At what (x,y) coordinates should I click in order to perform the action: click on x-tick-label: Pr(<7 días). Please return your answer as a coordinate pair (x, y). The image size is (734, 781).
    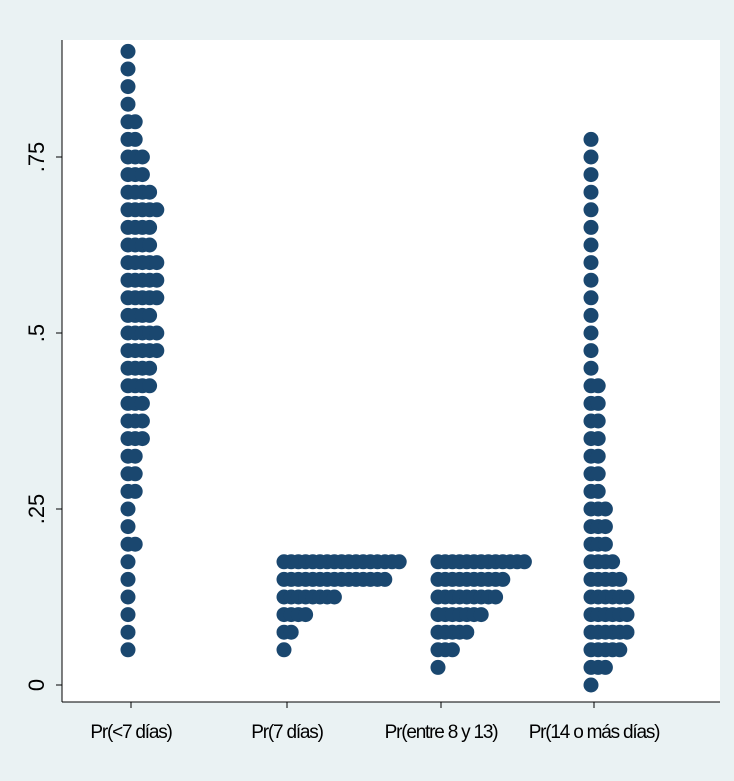
    Looking at the image, I should click on (131, 732).